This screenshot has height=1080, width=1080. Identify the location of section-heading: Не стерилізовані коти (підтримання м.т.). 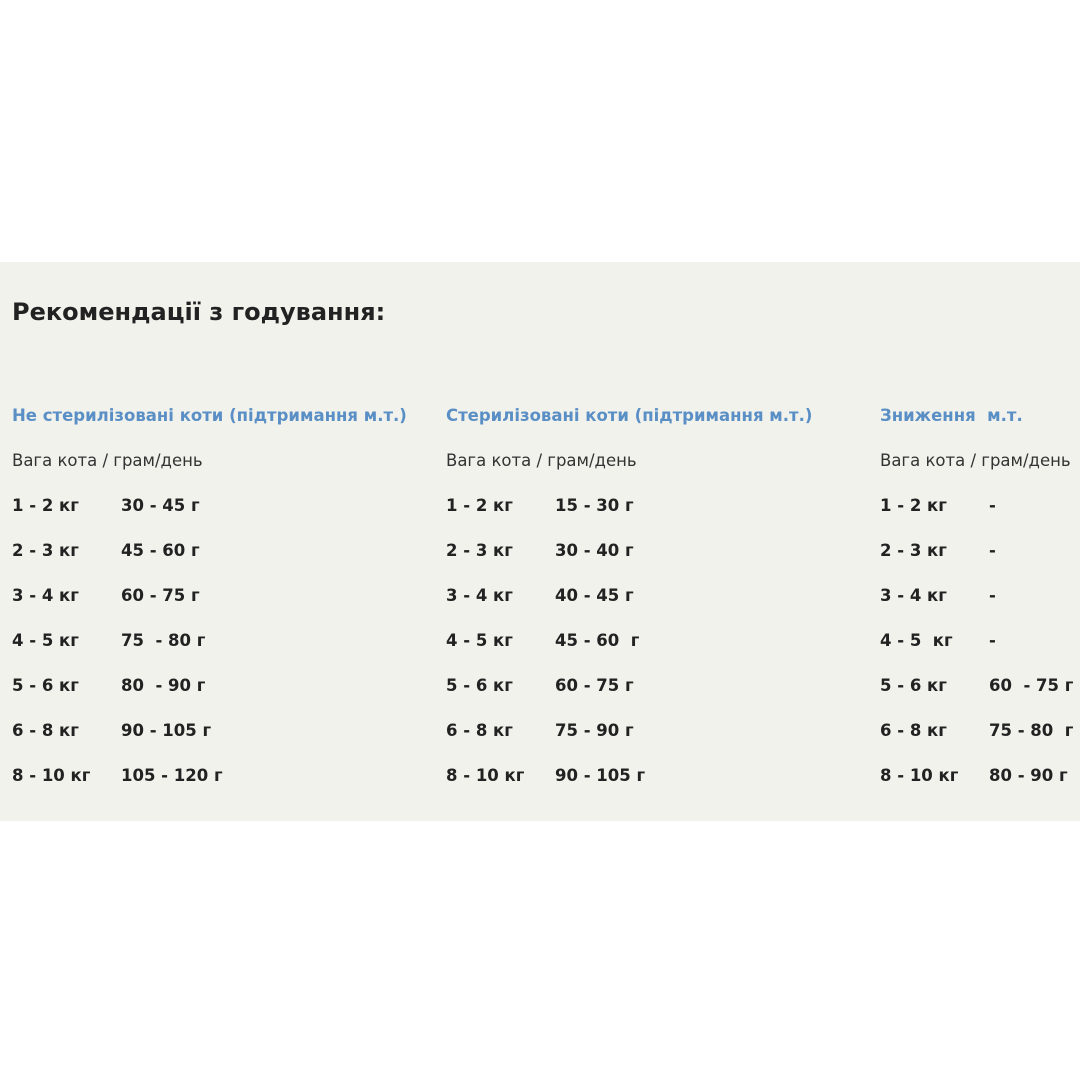
(209, 415).